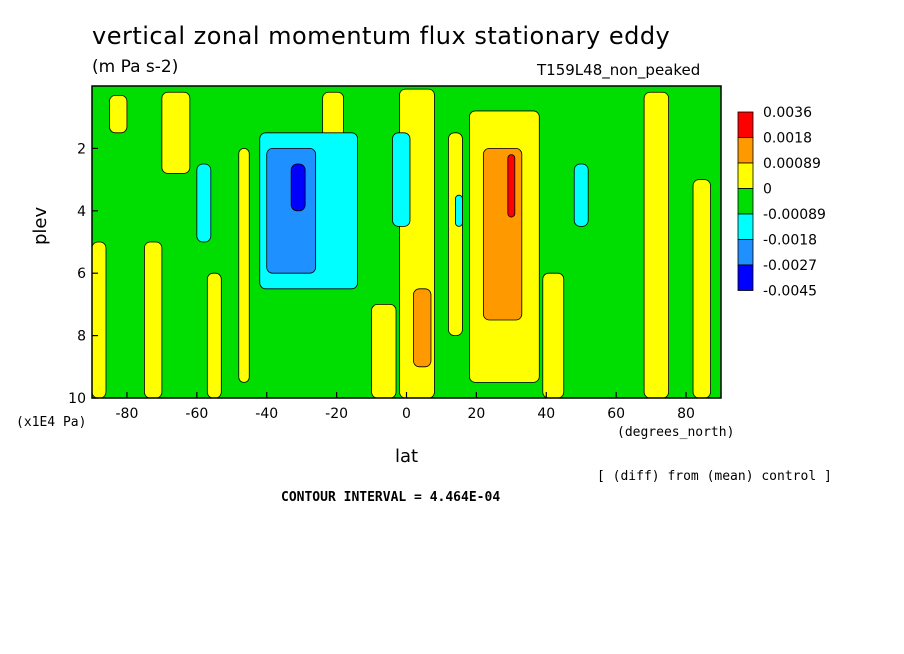  I want to click on legend-label: 0.0036, so click(787, 113).